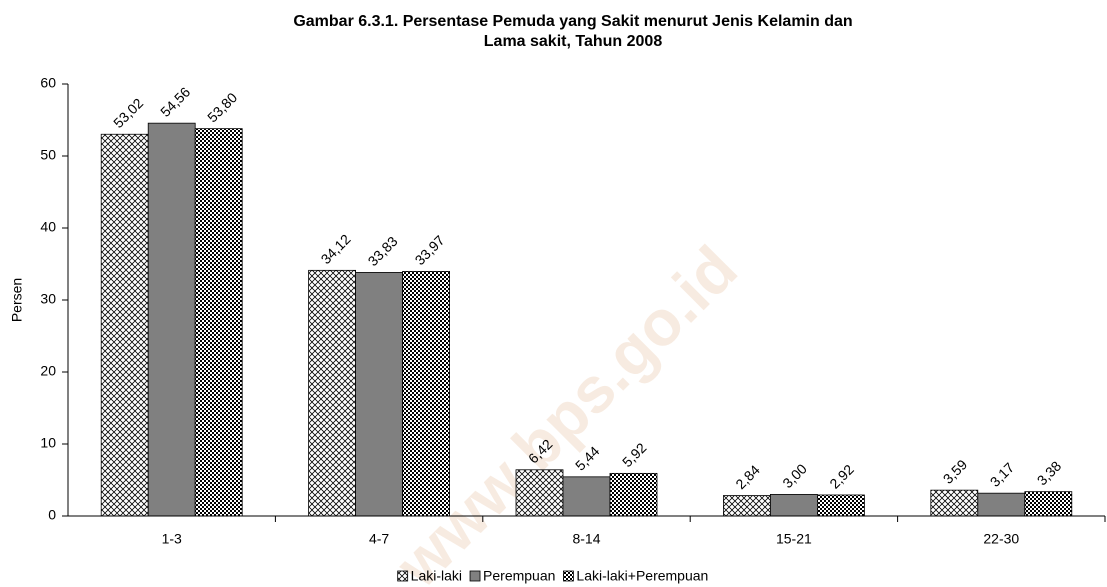 Image resolution: width=1107 pixels, height=587 pixels. I want to click on value-label: 34,12, so click(336, 249).